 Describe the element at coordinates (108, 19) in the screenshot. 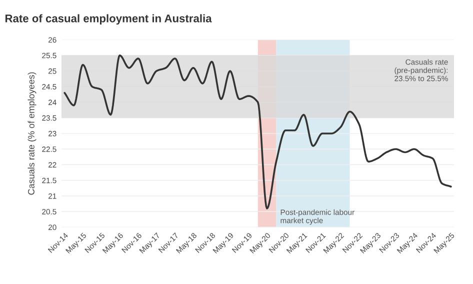

I see `chart-title: Rate of casual employment in Australia` at that location.